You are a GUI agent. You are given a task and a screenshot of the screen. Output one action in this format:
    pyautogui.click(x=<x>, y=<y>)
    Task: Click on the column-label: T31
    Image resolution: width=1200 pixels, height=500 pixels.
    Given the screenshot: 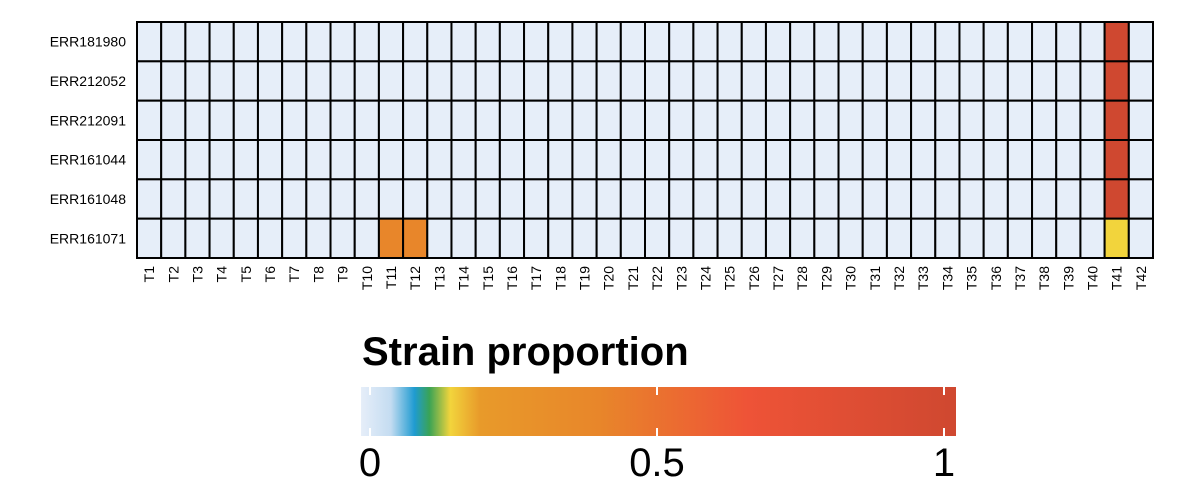 What is the action you would take?
    pyautogui.click(x=875, y=278)
    